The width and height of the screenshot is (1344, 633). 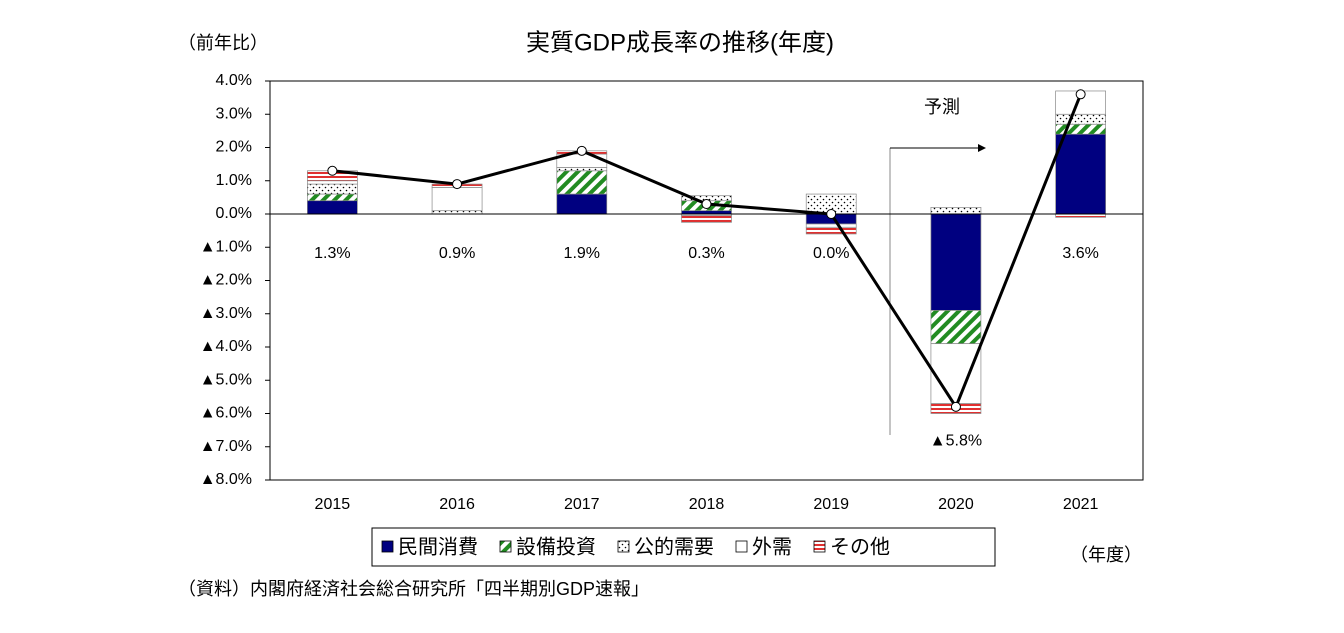 What do you see at coordinates (707, 504) in the screenshot?
I see `x-tick-label: 2018` at bounding box center [707, 504].